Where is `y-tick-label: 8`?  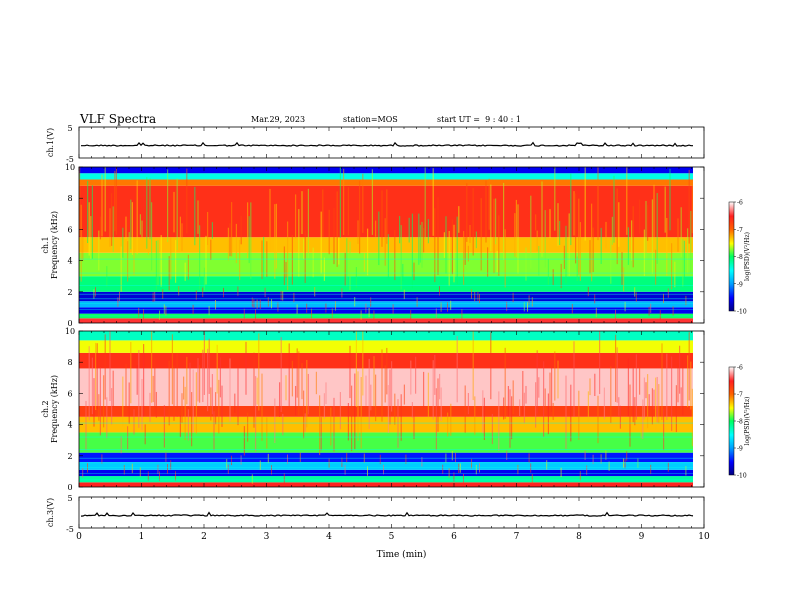 y-tick-label: 8 is located at coordinates (69, 362).